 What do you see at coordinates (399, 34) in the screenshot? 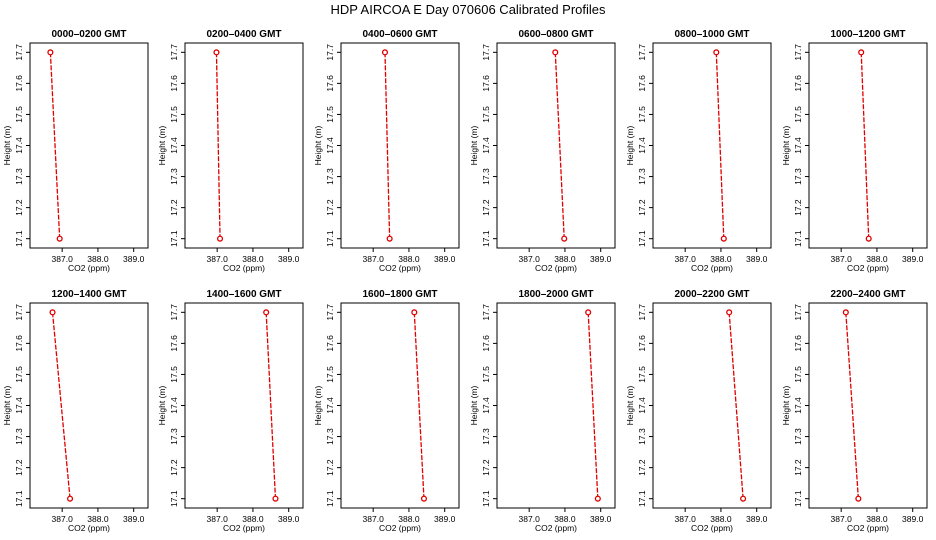
I see `panel-title: 0400–0600 GMT` at bounding box center [399, 34].